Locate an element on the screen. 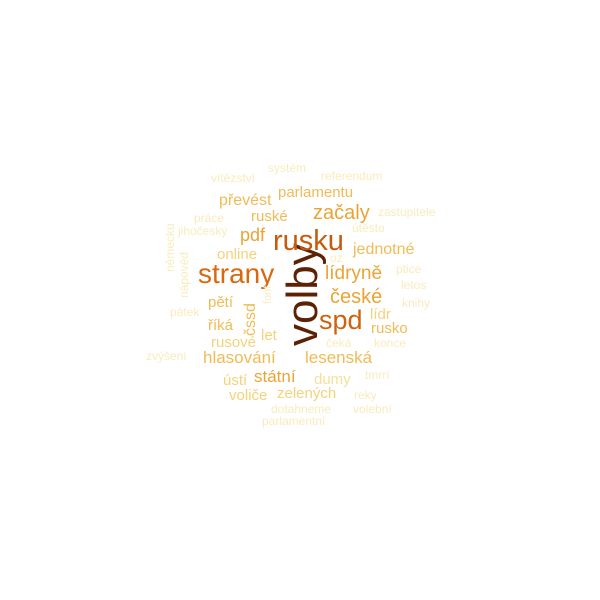 This screenshot has height=600, width=600. word-lidr: lídr is located at coordinates (380, 314).